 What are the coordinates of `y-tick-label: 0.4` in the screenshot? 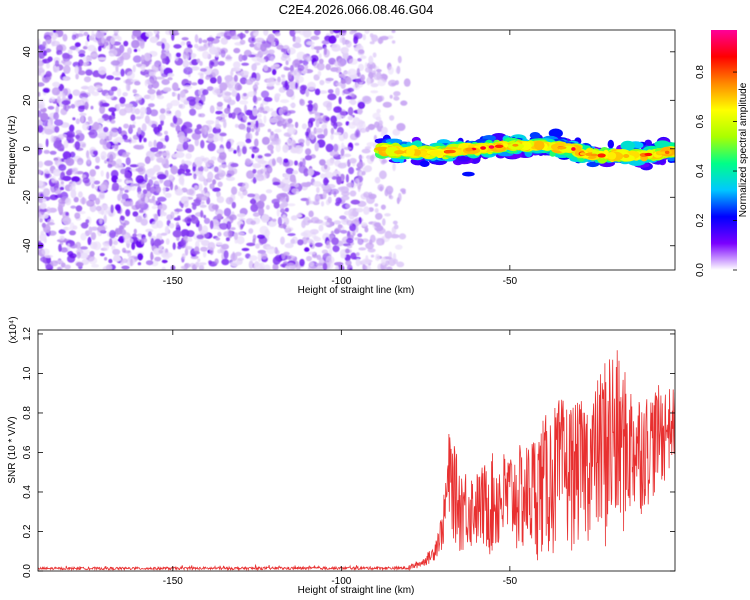 It's located at (27, 492).